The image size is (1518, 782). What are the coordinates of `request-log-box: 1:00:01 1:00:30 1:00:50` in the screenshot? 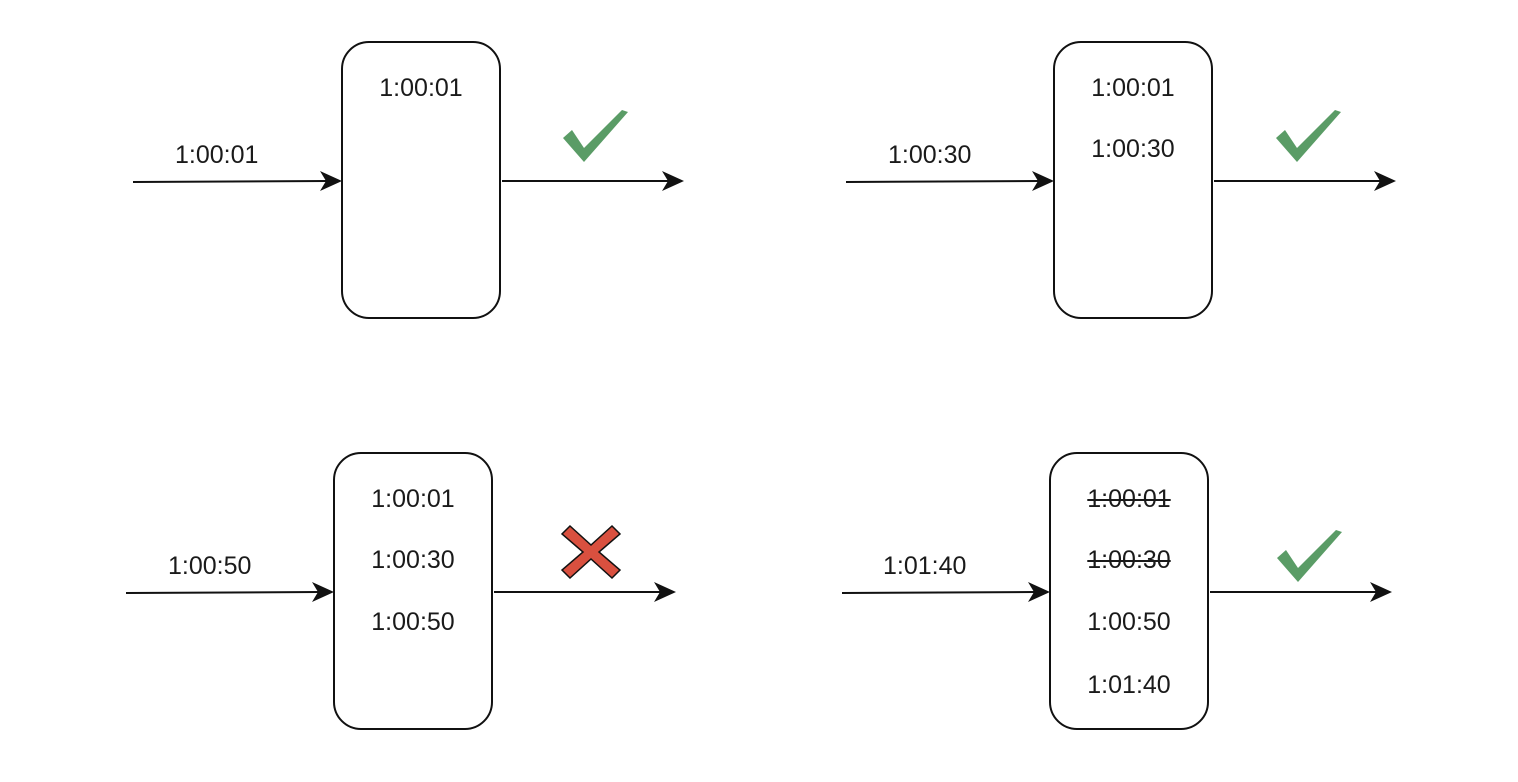 It's located at (413, 591).